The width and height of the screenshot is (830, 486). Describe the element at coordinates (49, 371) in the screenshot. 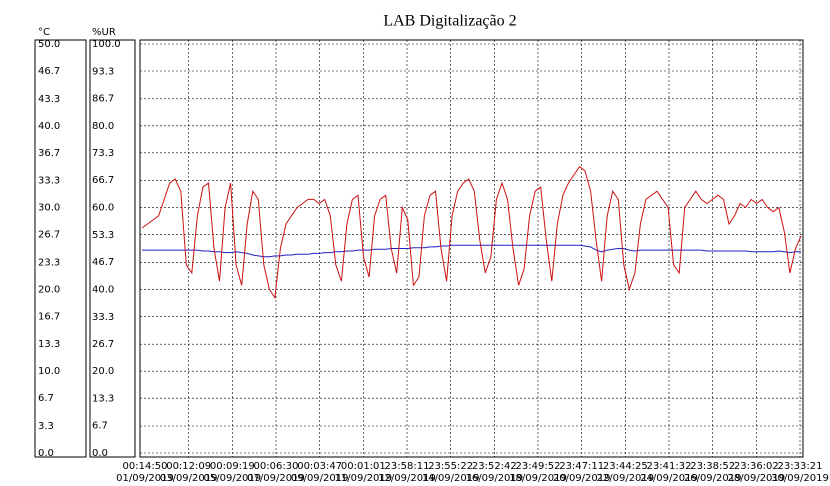

I see `y-tick-label: 10.0` at that location.